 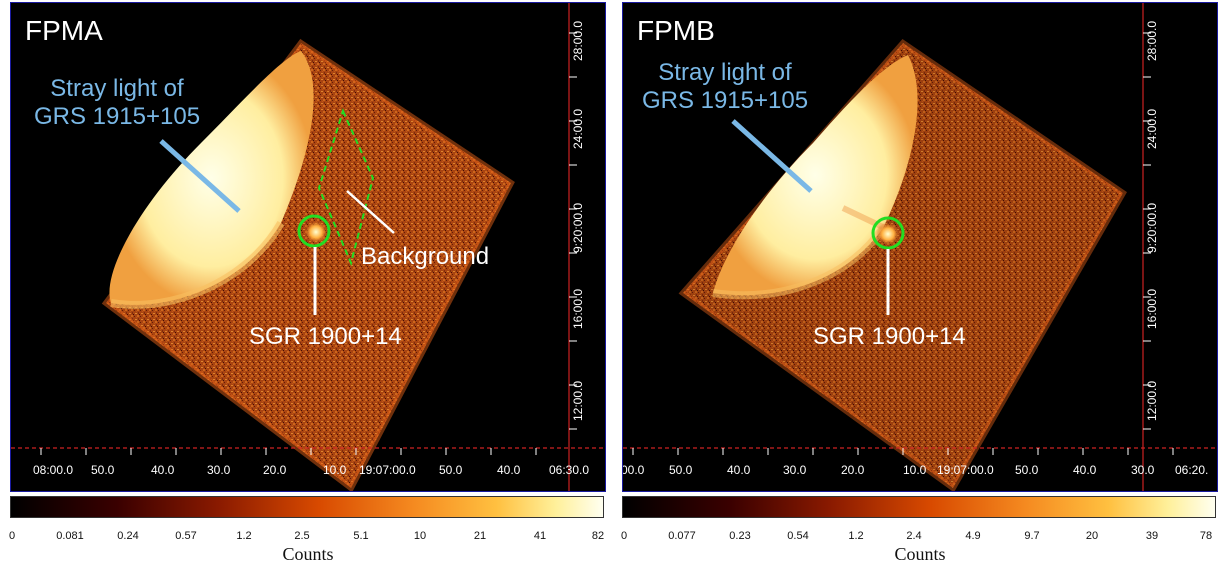 What do you see at coordinates (598, 536) in the screenshot?
I see `colorbar-tick: 82` at bounding box center [598, 536].